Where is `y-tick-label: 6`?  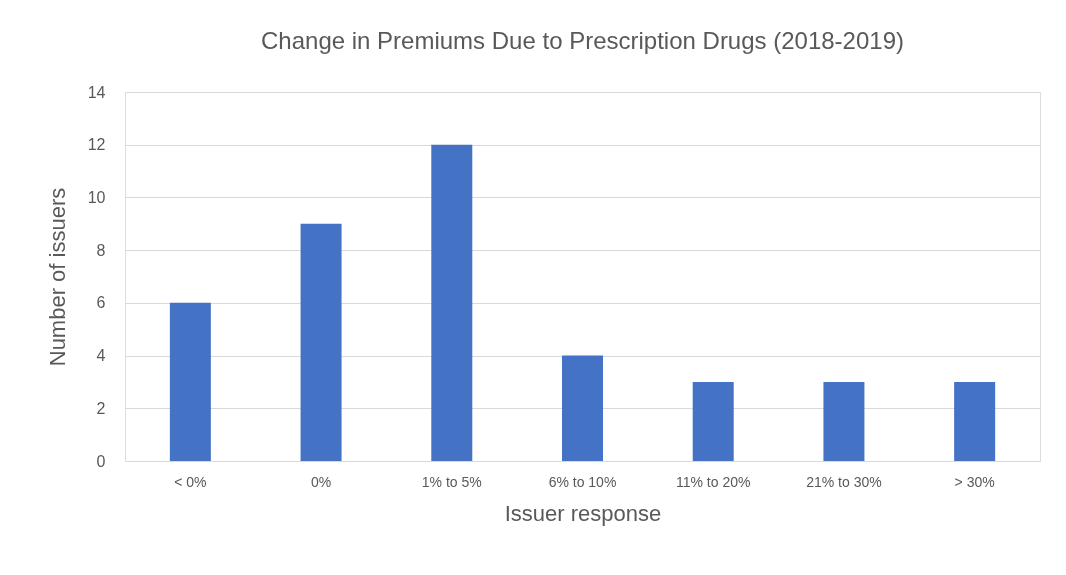 y-tick-label: 6 is located at coordinates (101, 303).